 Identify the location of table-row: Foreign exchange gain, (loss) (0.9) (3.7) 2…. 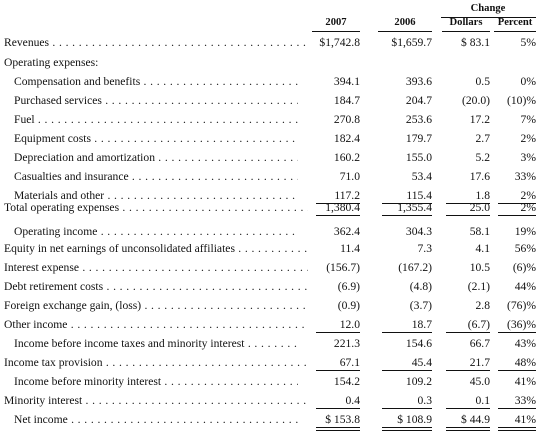
(268, 306).